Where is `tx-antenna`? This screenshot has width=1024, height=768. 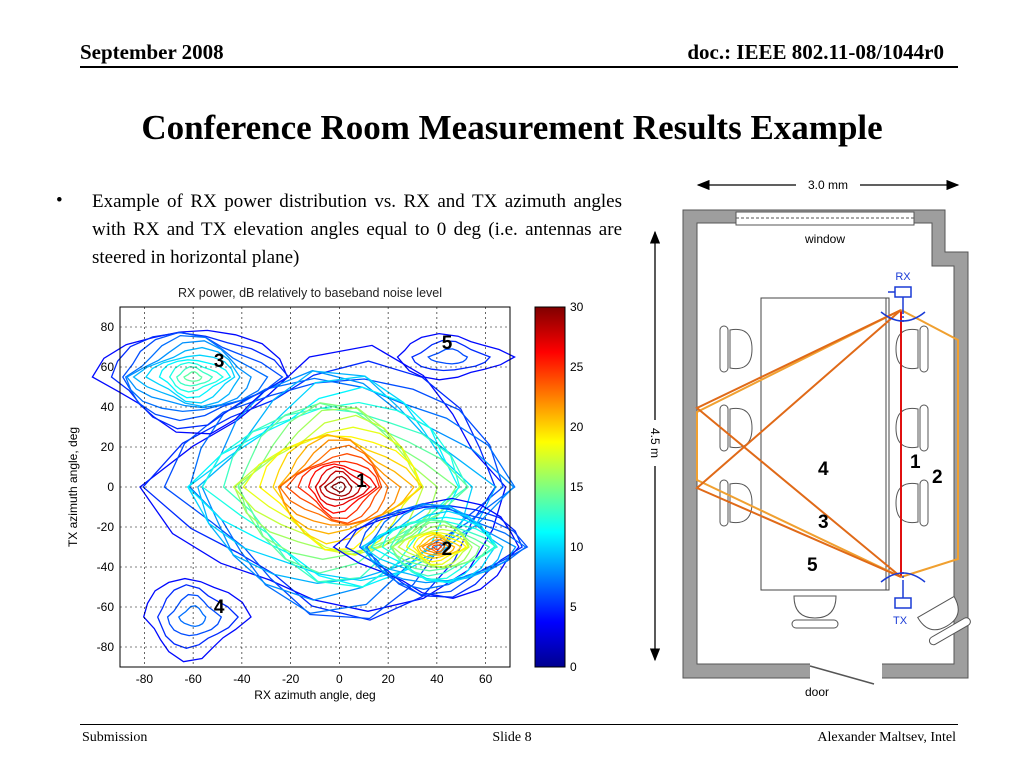 tx-antenna is located at coordinates (903, 590).